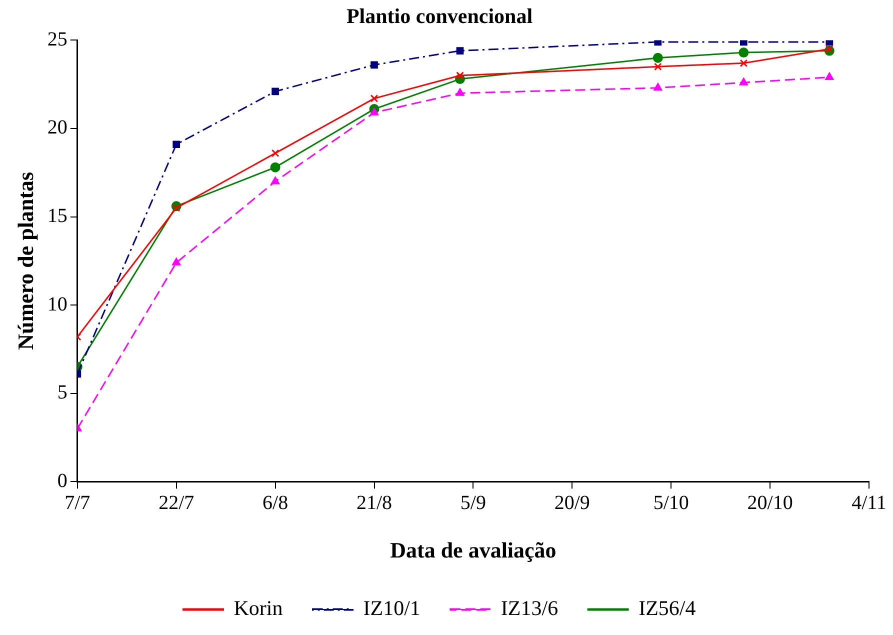  Describe the element at coordinates (439, 16) in the screenshot. I see `chart-title: Plantio convencional` at that location.